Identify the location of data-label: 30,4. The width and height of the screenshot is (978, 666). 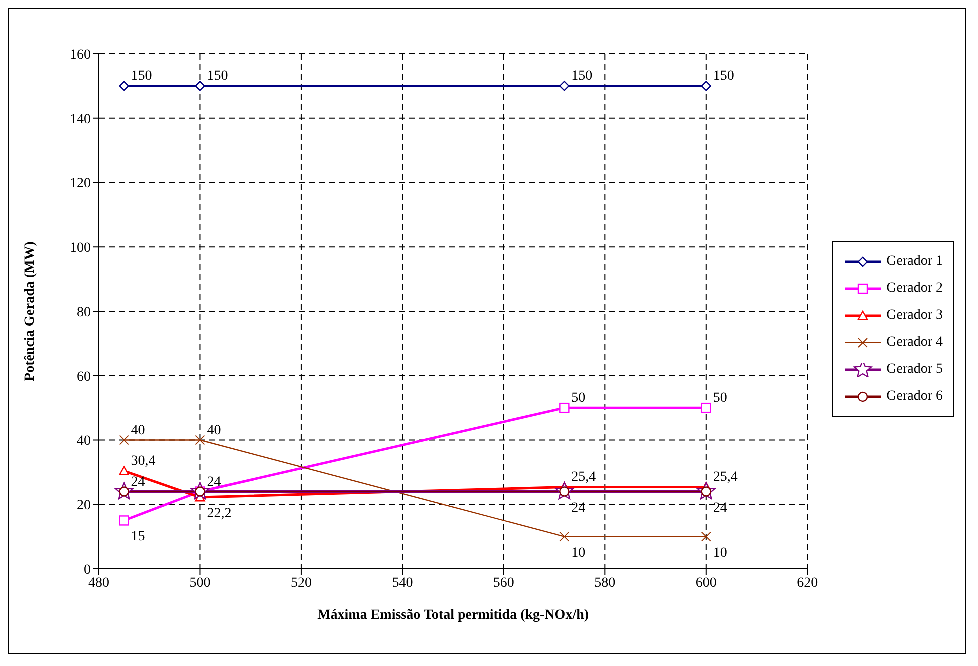
(143, 462).